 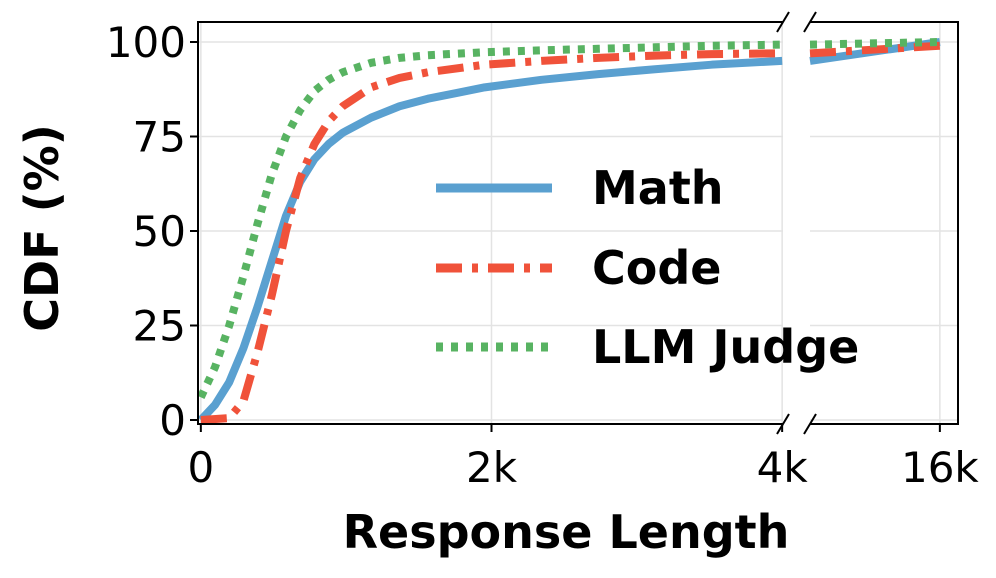 What do you see at coordinates (159, 231) in the screenshot?
I see `y-tick-label: 50` at bounding box center [159, 231].